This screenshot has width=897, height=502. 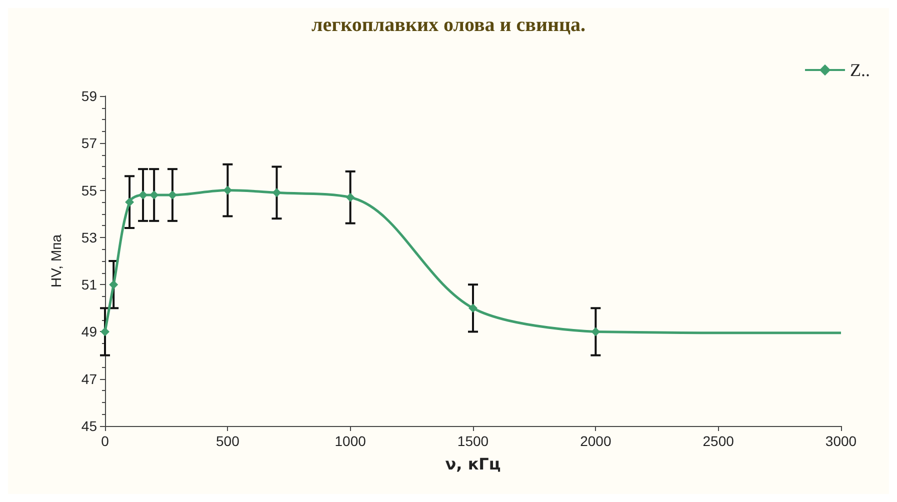 I want to click on x-tick-label: 1500, so click(x=473, y=441).